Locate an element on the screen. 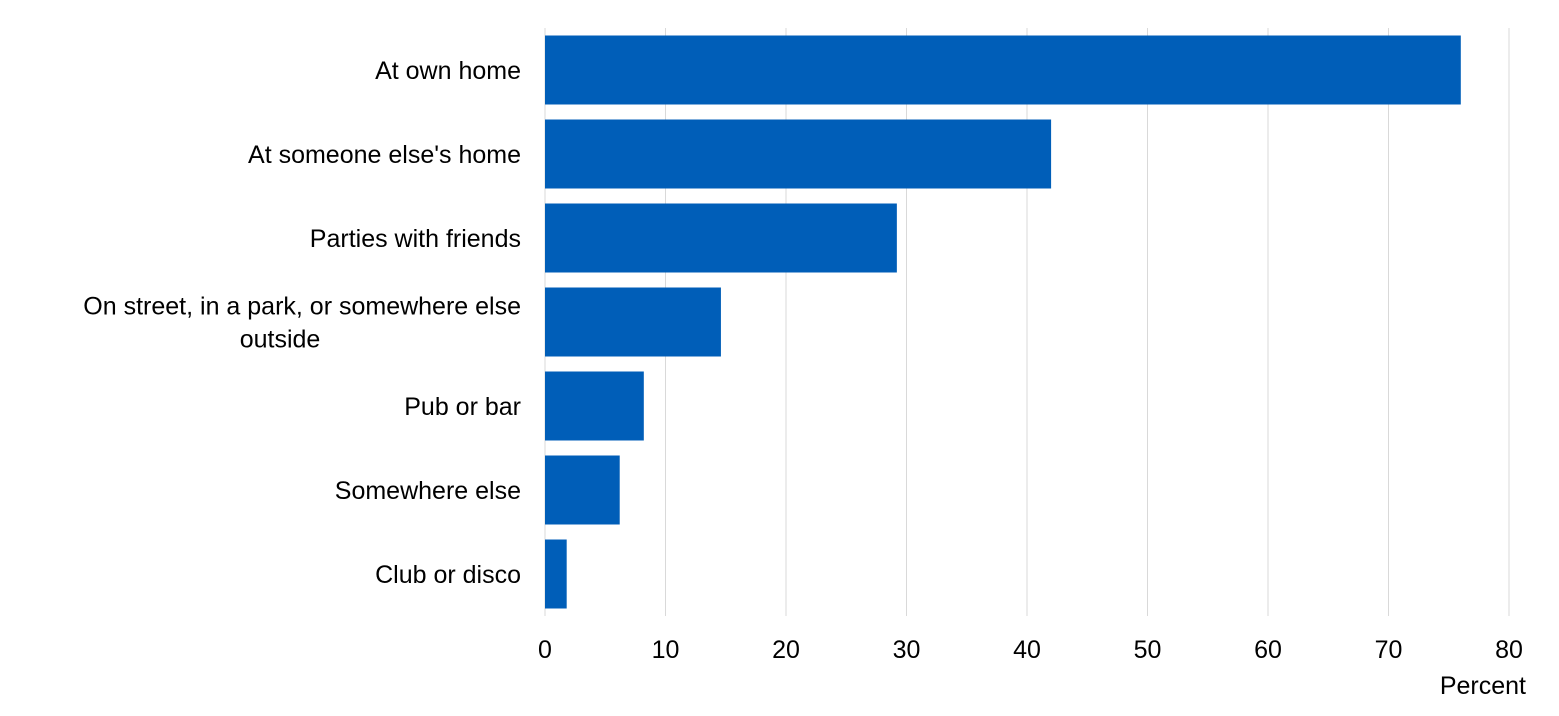 The width and height of the screenshot is (1559, 716). x-tick-label: 30 is located at coordinates (907, 650).